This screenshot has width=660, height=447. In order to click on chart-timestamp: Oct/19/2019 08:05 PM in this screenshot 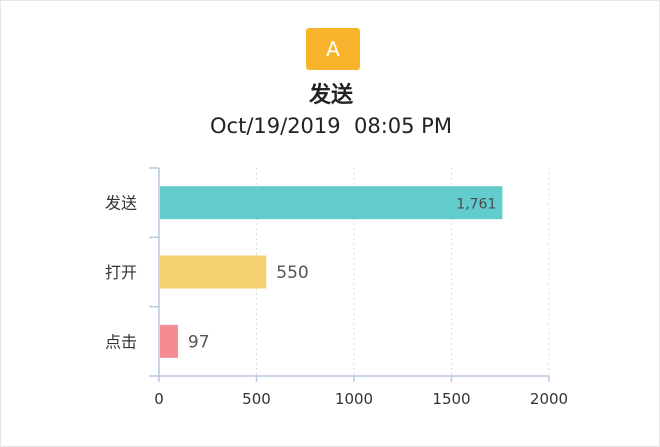, I will do `click(331, 126)`.